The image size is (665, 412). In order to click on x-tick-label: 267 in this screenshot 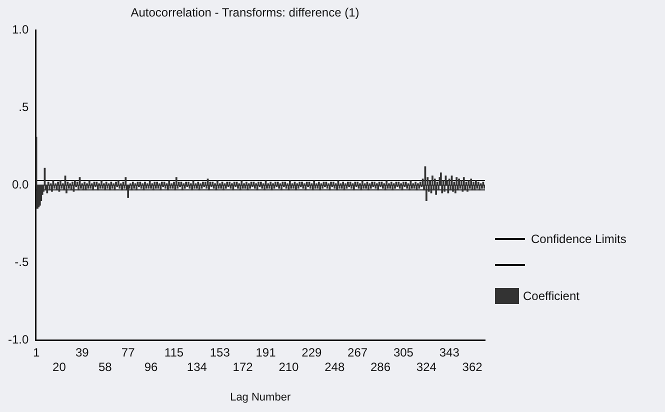, I will do `click(358, 353)`.